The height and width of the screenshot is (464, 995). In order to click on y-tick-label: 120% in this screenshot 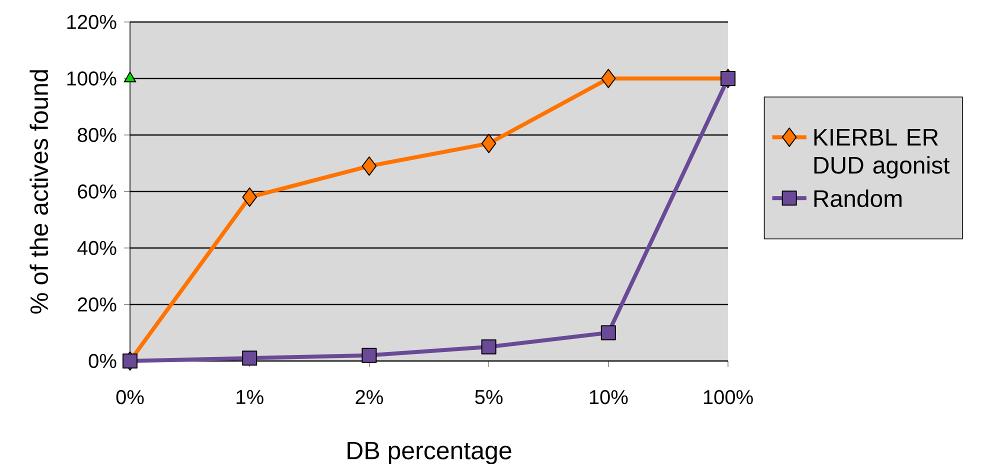, I will do `click(91, 22)`.